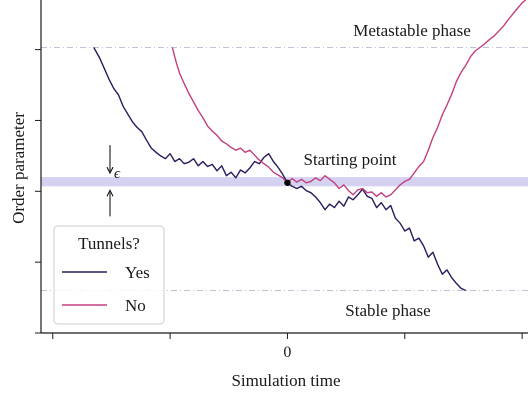 The image size is (528, 394). What do you see at coordinates (109, 243) in the screenshot?
I see `legend-title: Tunnels?` at bounding box center [109, 243].